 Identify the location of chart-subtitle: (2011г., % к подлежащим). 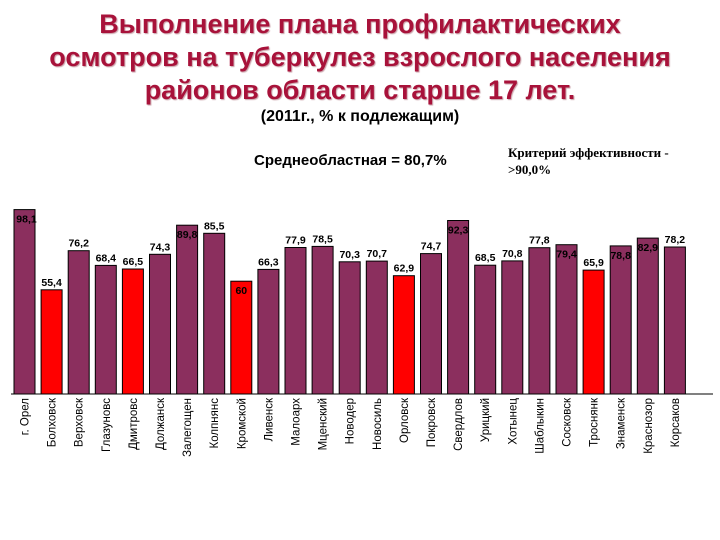
(360, 116).